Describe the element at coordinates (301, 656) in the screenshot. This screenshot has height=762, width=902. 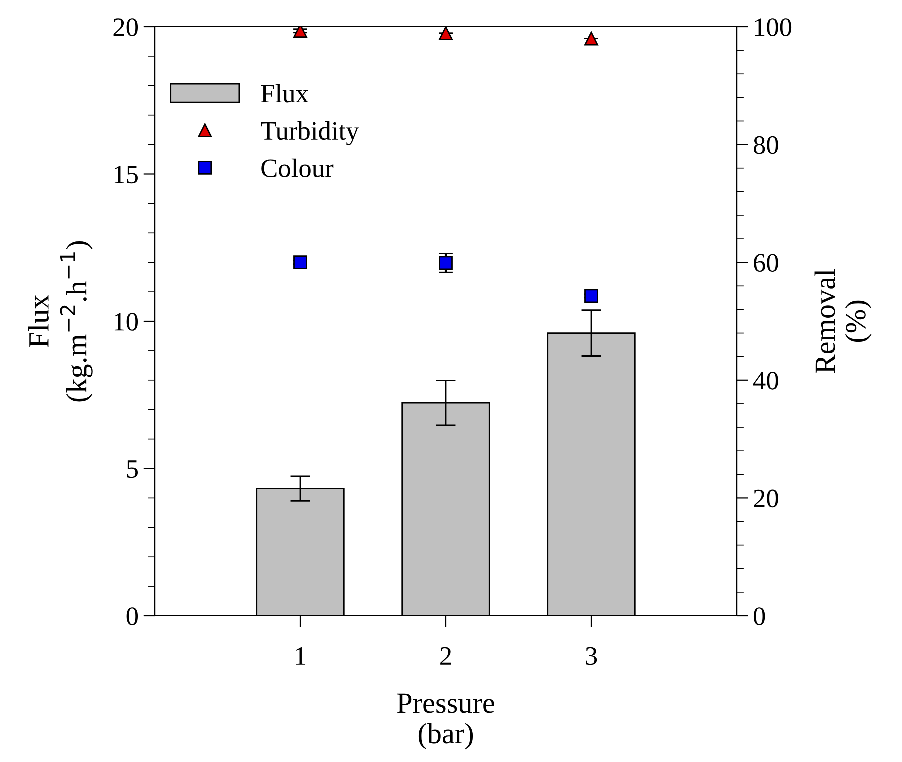
I see `x-tick-label: 1` at that location.